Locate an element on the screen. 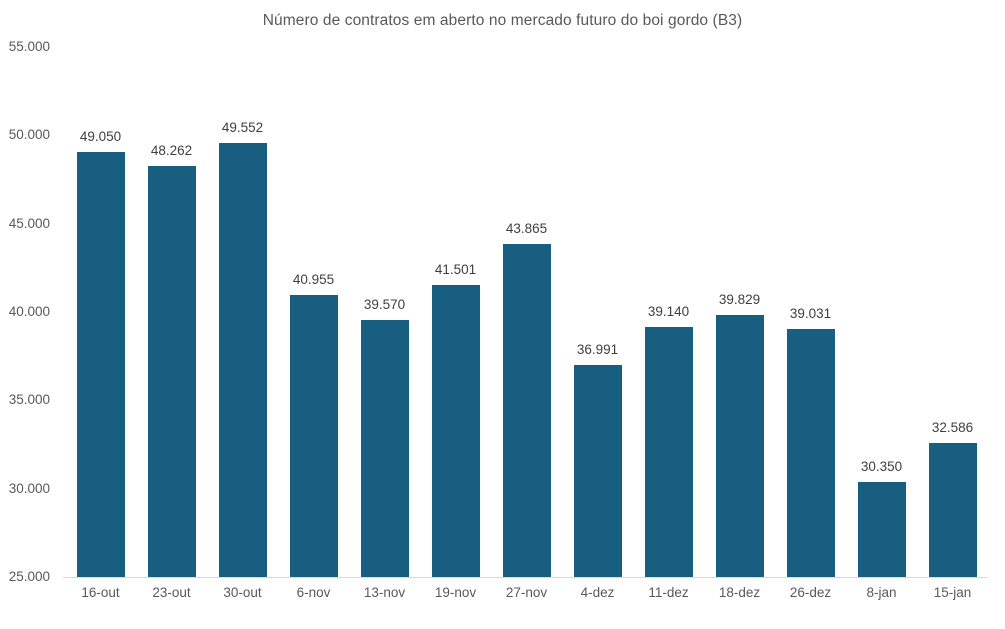  x-axis-tick-label: 23-out is located at coordinates (171, 592).